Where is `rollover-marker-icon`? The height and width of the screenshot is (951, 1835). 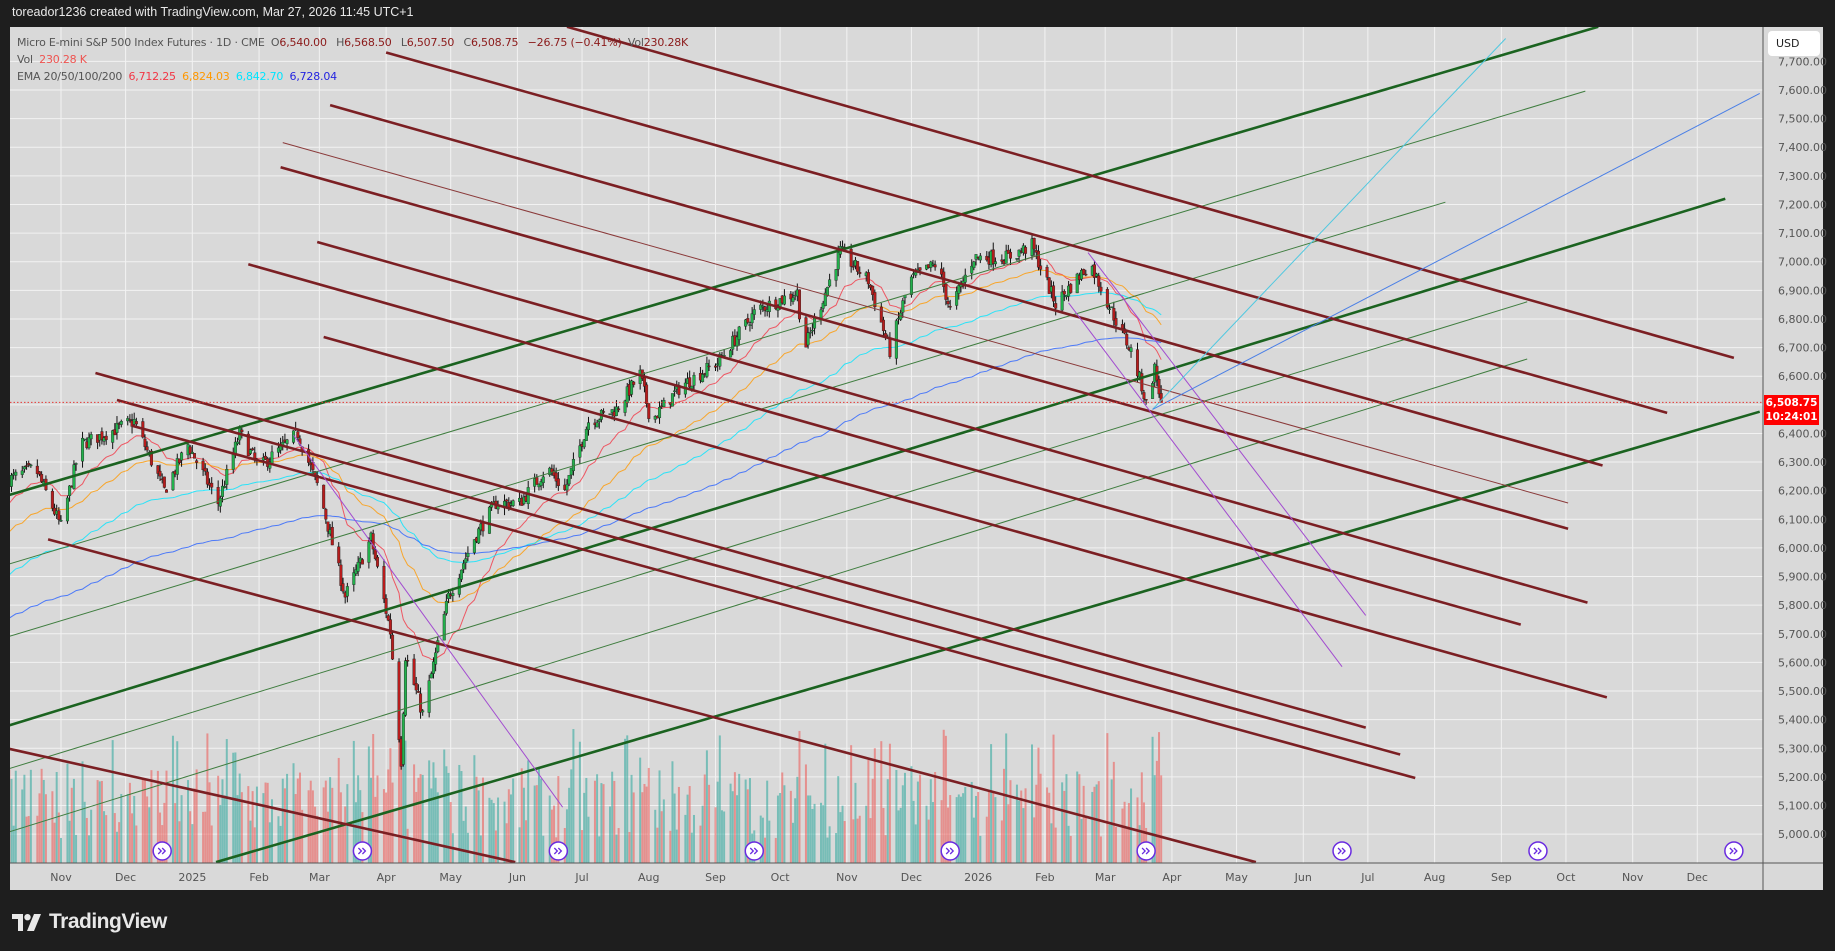 rollover-marker-icon is located at coordinates (1734, 851).